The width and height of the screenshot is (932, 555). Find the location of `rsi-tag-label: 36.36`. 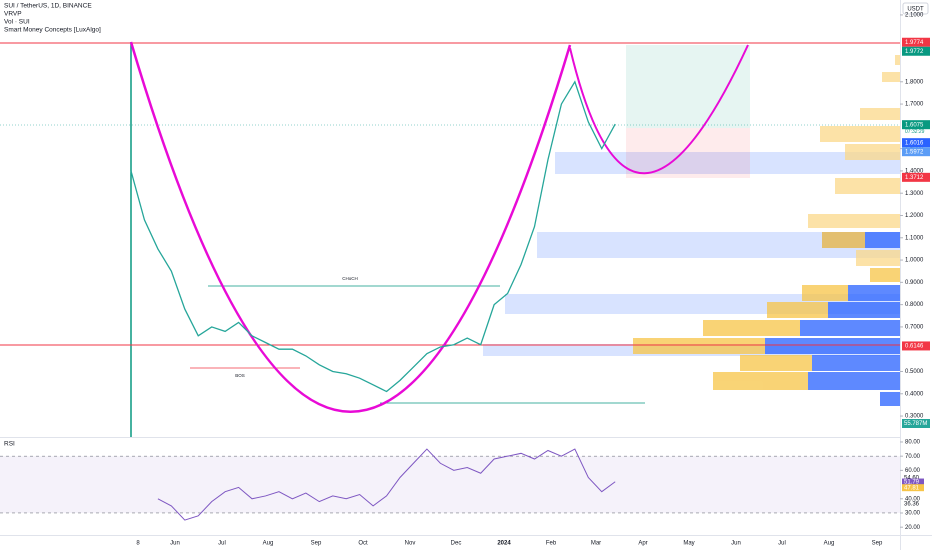

rsi-tag-label: 36.36 is located at coordinates (912, 505).